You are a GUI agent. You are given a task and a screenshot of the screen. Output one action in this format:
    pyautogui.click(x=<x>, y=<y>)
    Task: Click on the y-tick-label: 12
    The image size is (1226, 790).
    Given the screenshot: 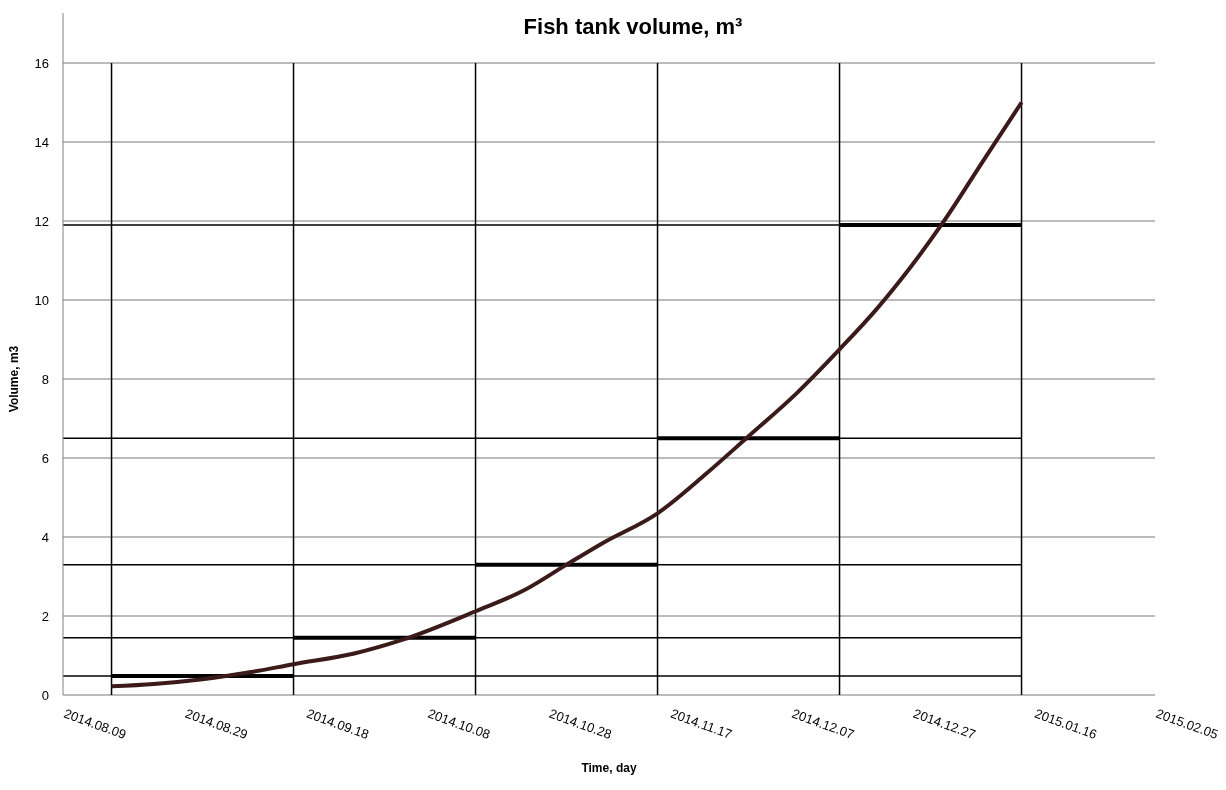 What is the action you would take?
    pyautogui.click(x=41, y=221)
    